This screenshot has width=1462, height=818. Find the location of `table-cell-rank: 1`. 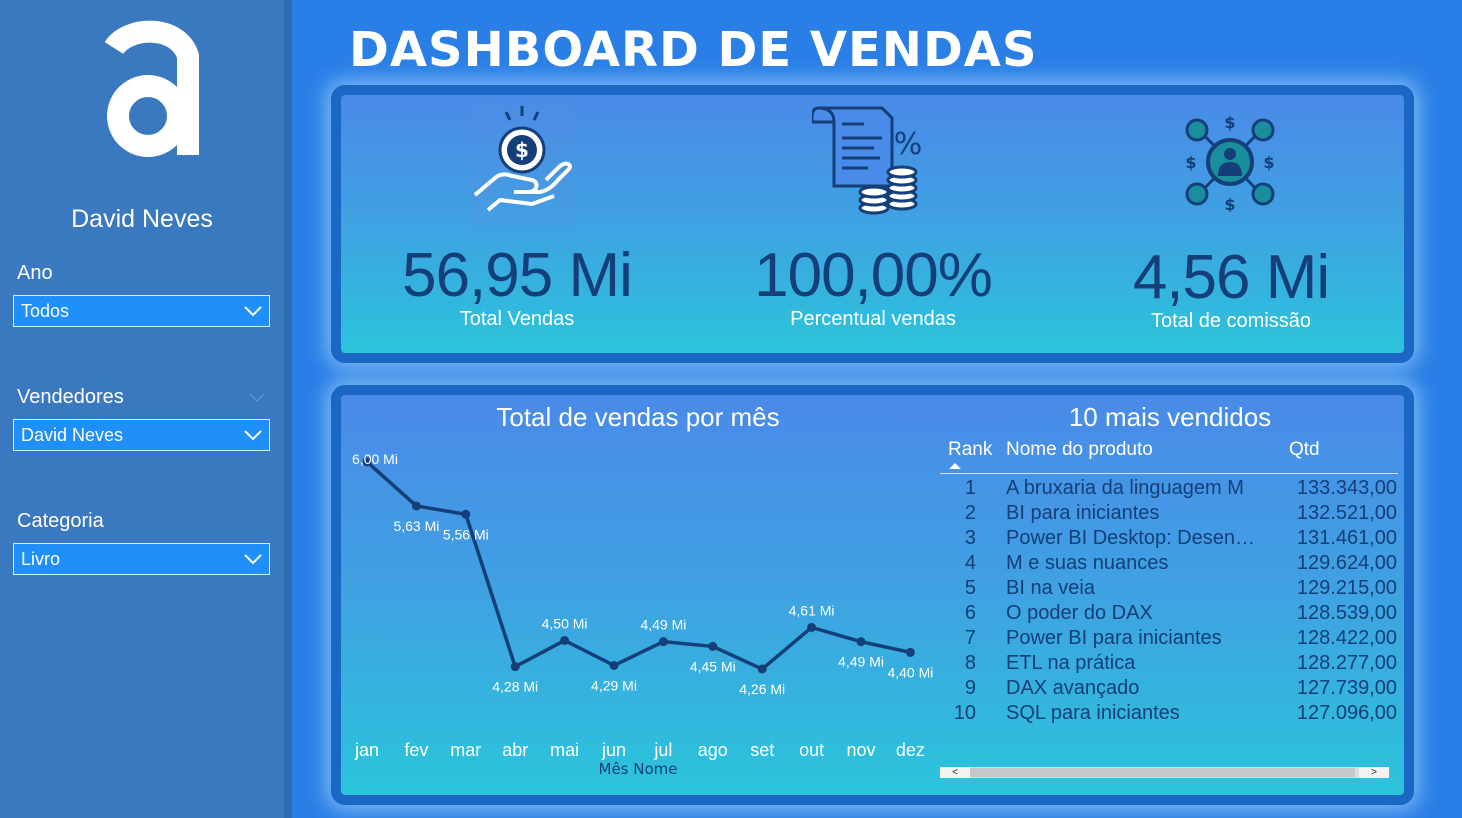

table-cell-rank: 1 is located at coordinates (970, 488).